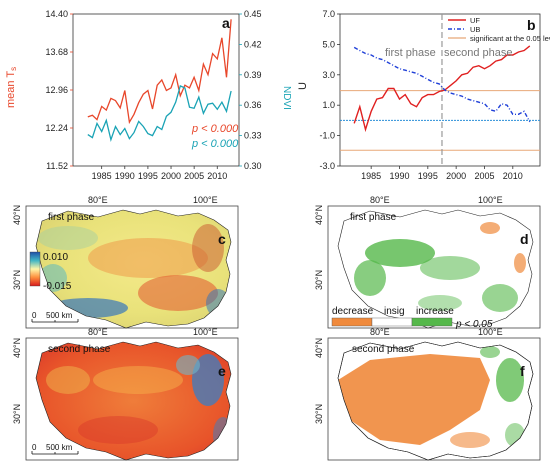 This screenshot has width=550, height=462. What do you see at coordinates (132, 399) in the screenshot?
I see `map-frame-e` at bounding box center [132, 399].